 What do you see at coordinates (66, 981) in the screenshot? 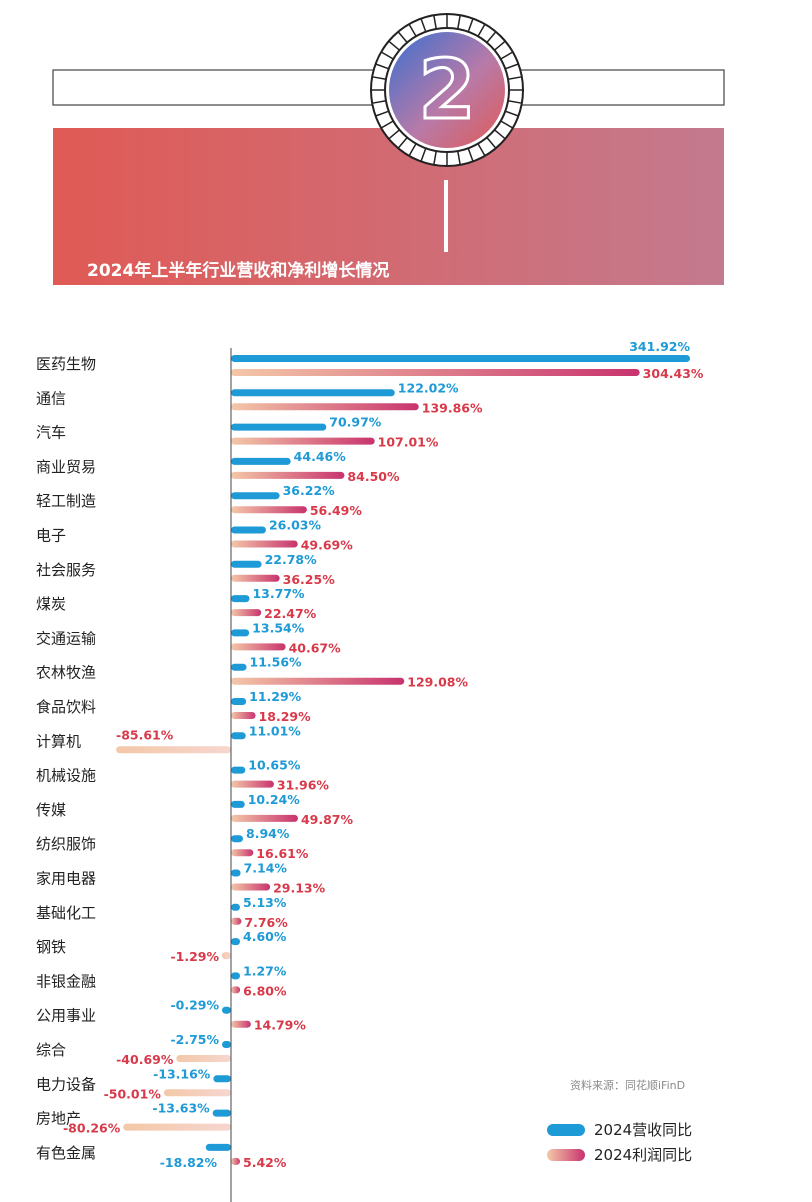
I see `category-label: 非银金融` at bounding box center [66, 981].